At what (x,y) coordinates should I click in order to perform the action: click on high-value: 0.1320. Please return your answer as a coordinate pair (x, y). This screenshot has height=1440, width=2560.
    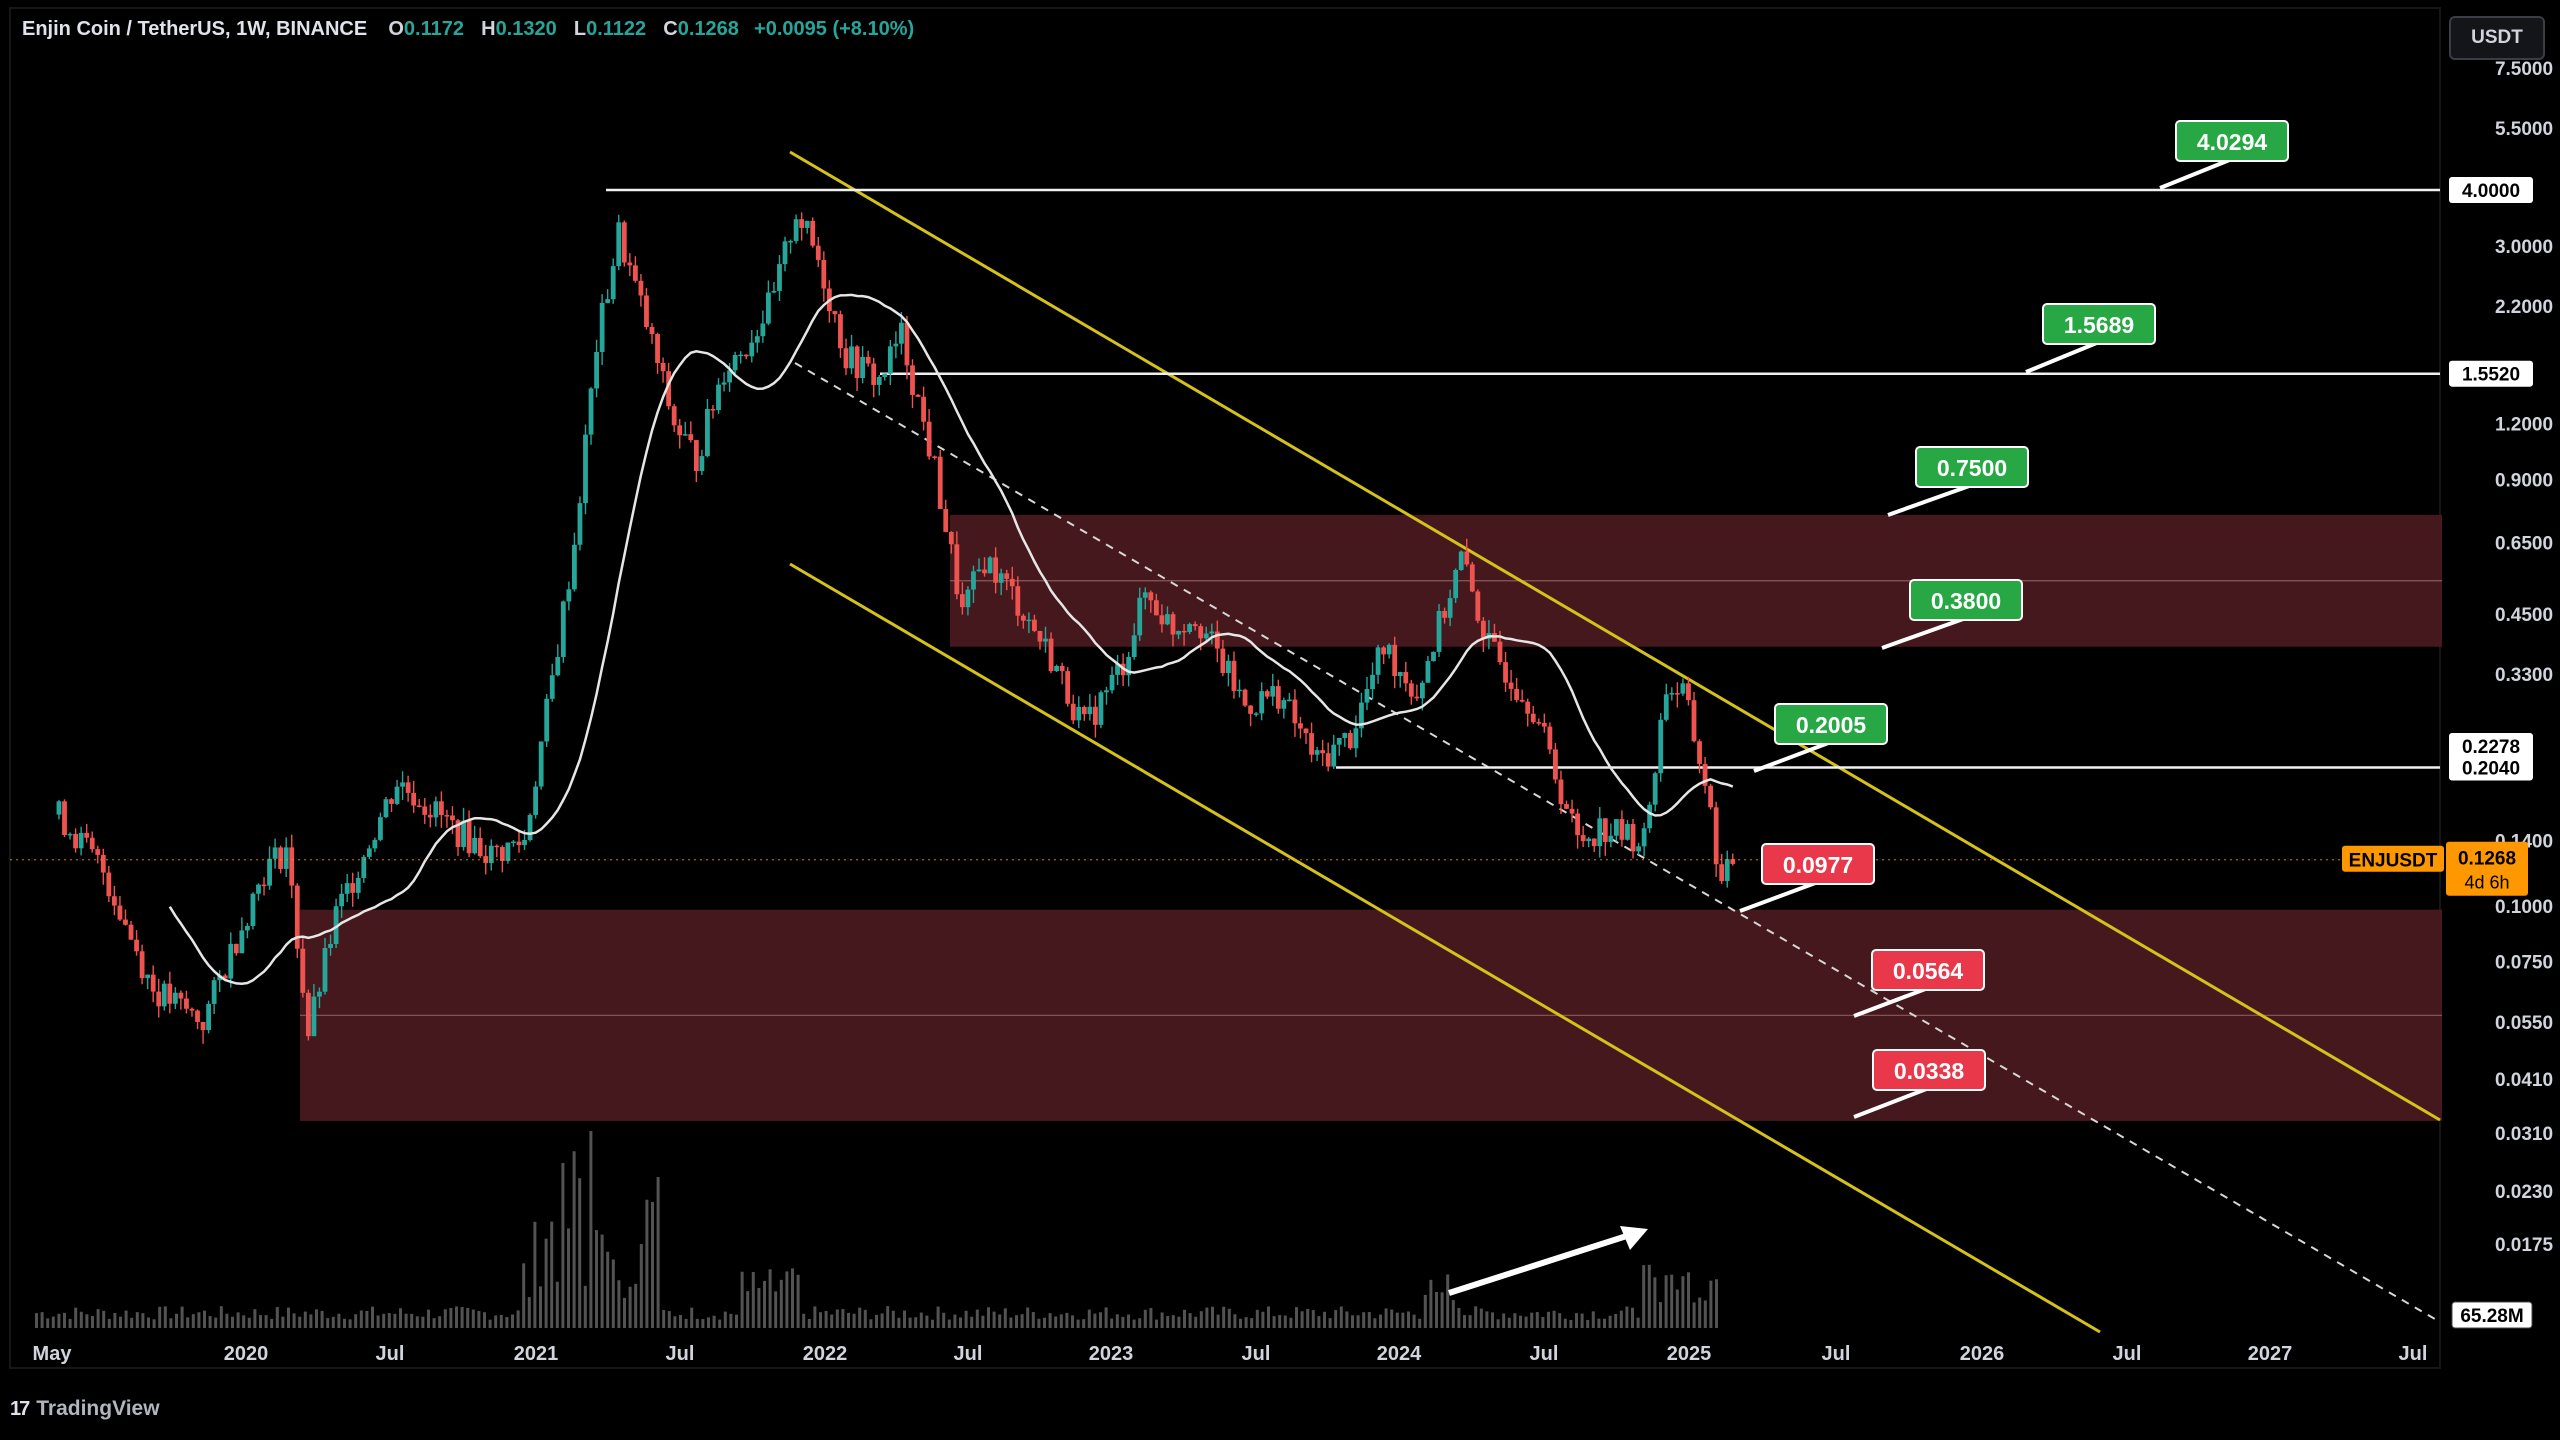
    Looking at the image, I should click on (526, 29).